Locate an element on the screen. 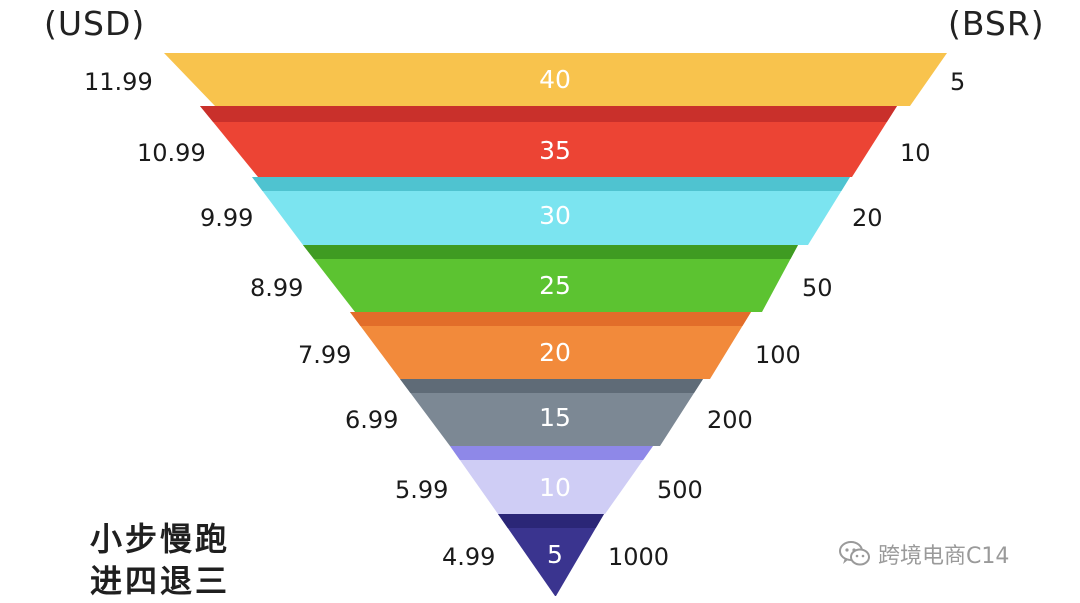  bsr-label: 50 is located at coordinates (817, 288).